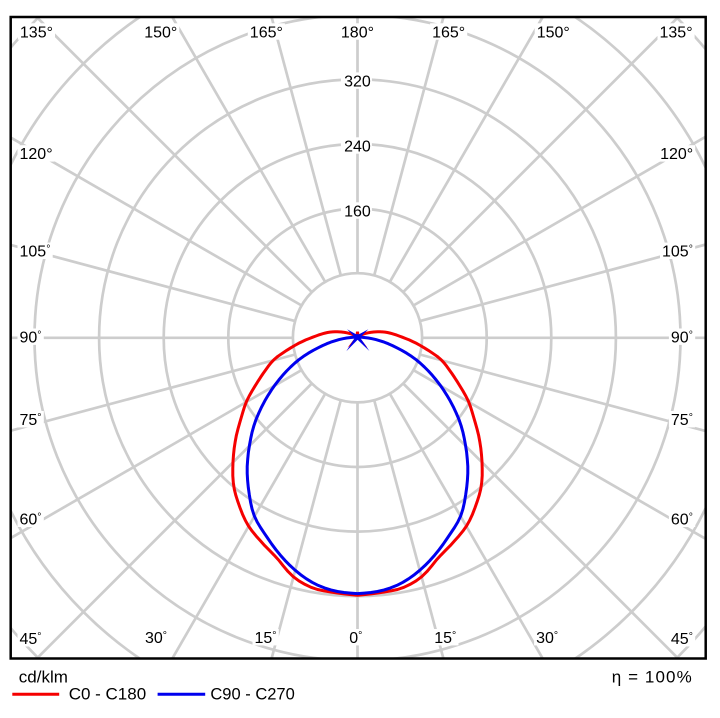 The image size is (720, 718). Describe the element at coordinates (43, 677) in the screenshot. I see `svg-text: cd/klm` at that location.